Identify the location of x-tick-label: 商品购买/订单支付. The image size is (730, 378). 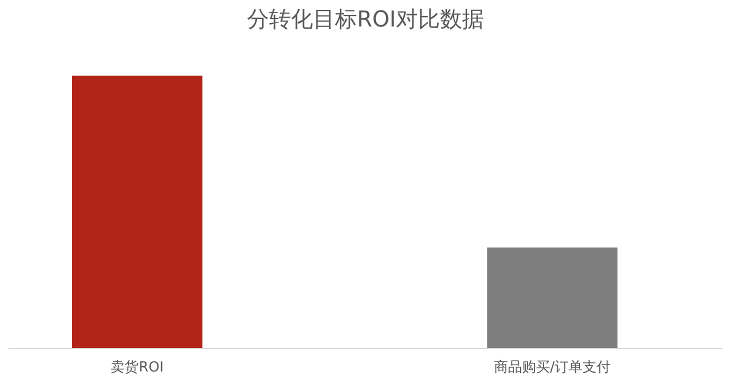
(552, 368).